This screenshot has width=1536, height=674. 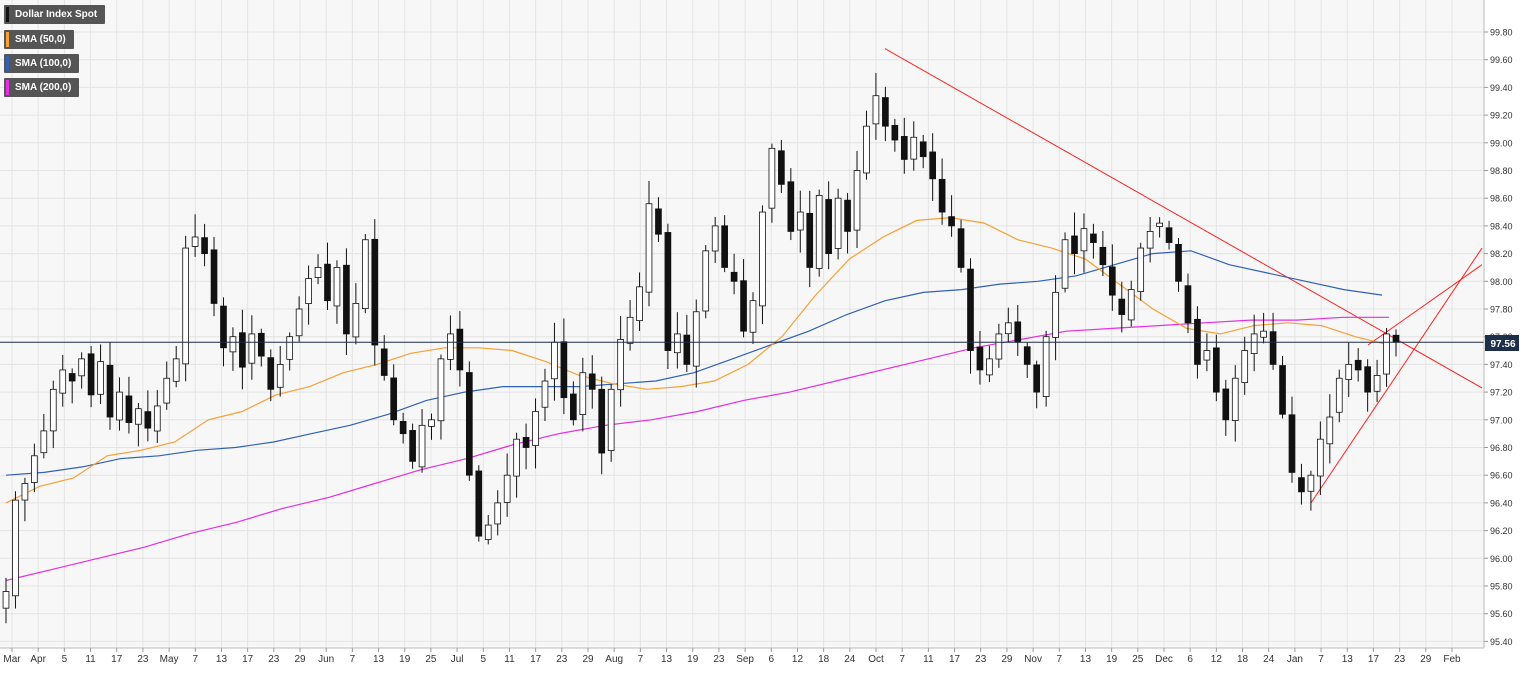 What do you see at coordinates (850, 659) in the screenshot?
I see `x-tick-label: 24` at bounding box center [850, 659].